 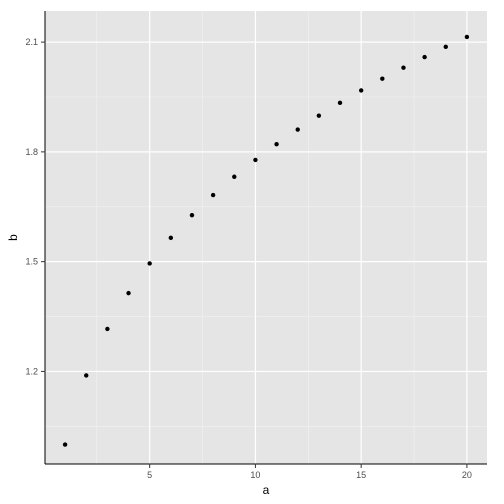 What do you see at coordinates (31, 152) in the screenshot?
I see `y-tick-label: 1.8` at bounding box center [31, 152].